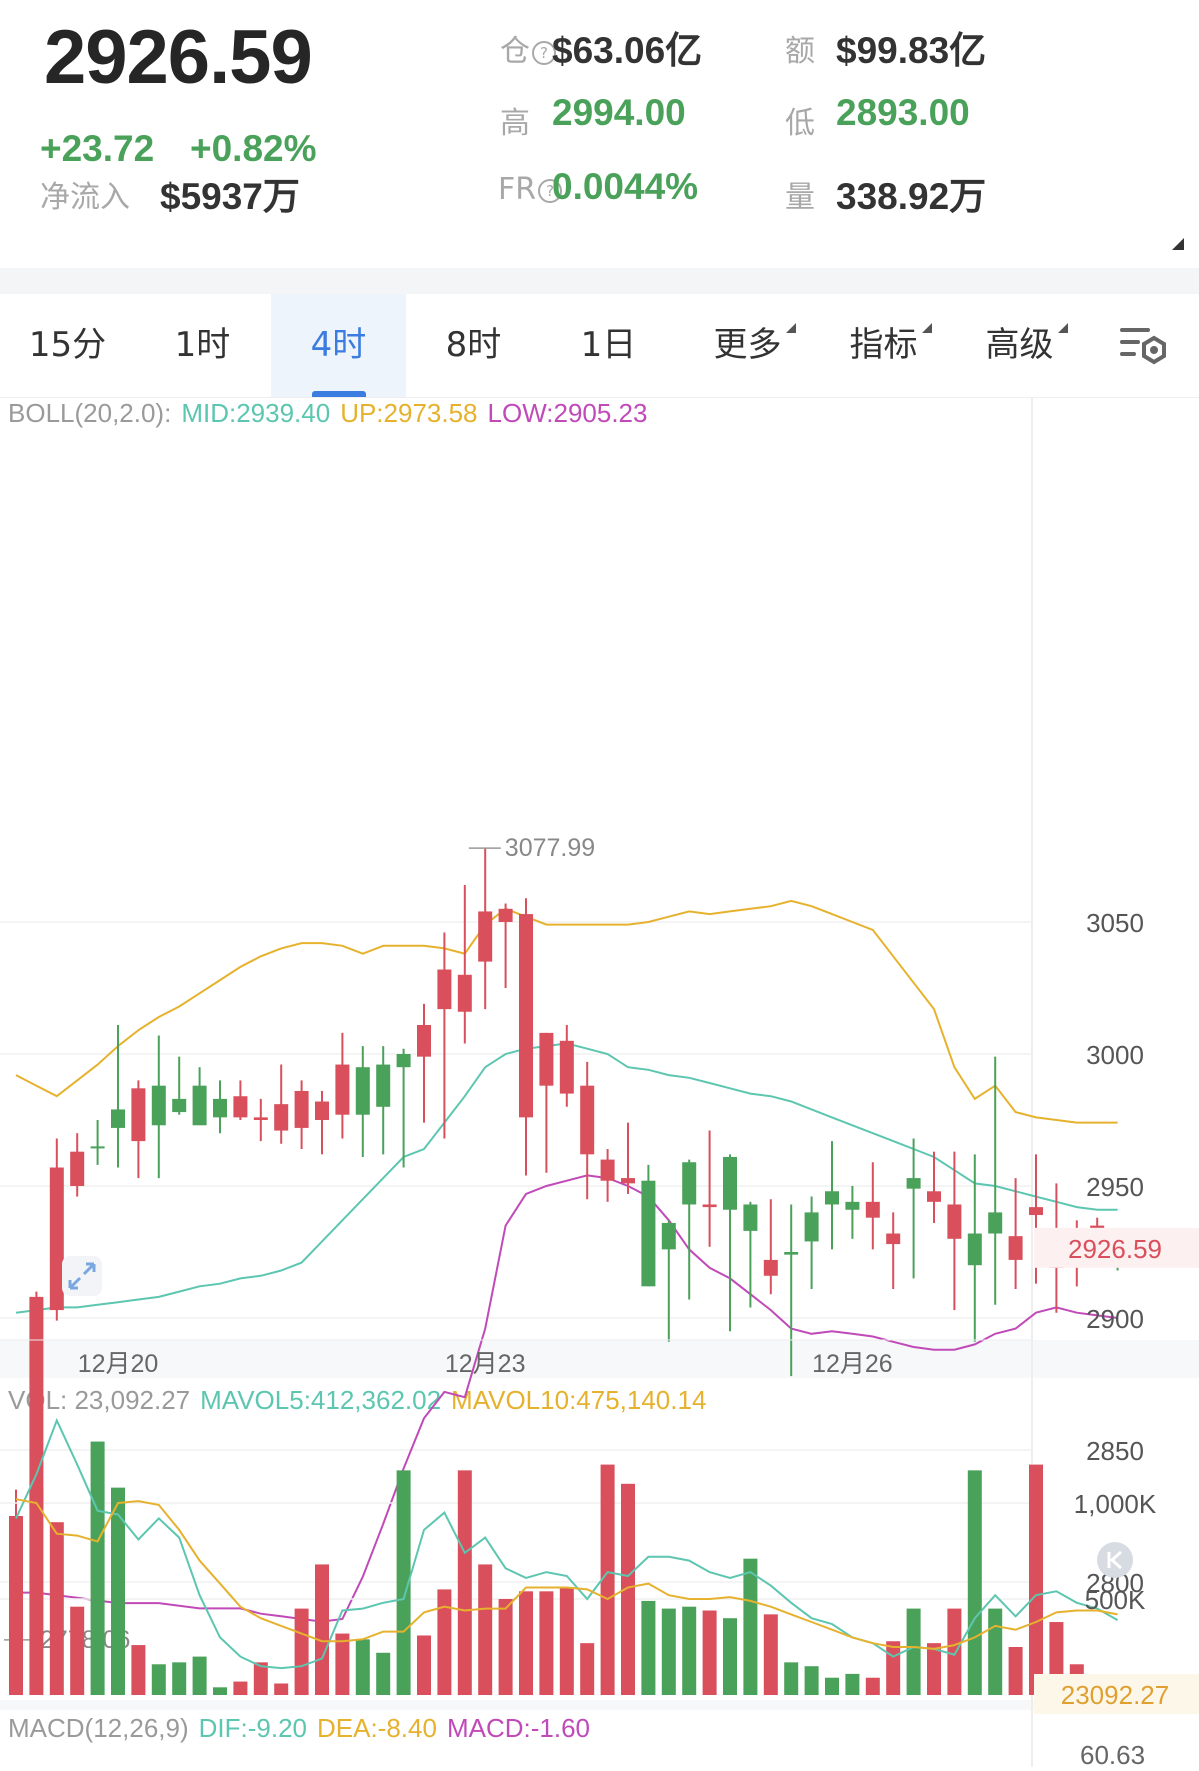 The width and height of the screenshot is (1199, 1771). Describe the element at coordinates (338, 394) in the screenshot. I see `active-tab-indicator` at that location.